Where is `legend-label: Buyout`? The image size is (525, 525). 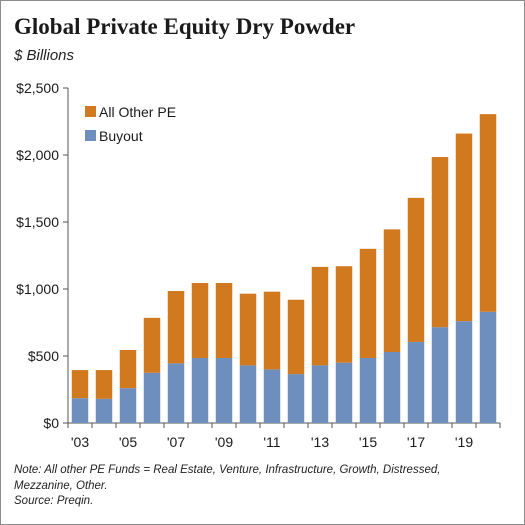 legend-label: Buyout is located at coordinates (121, 136).